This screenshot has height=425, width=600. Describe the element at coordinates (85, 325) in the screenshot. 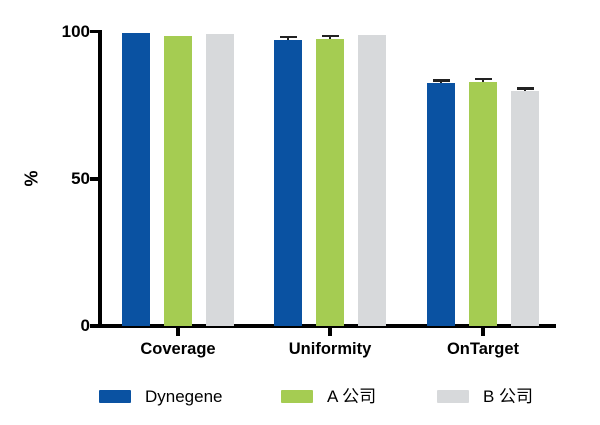

I see `y-tick-label-0: 0` at that location.